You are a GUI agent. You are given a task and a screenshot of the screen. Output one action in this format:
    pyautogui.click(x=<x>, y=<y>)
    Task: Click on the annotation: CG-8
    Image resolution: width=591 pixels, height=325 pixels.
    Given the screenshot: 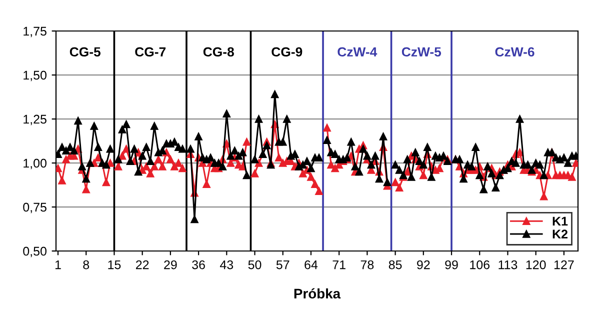 What is the action you would take?
    pyautogui.click(x=218, y=52)
    